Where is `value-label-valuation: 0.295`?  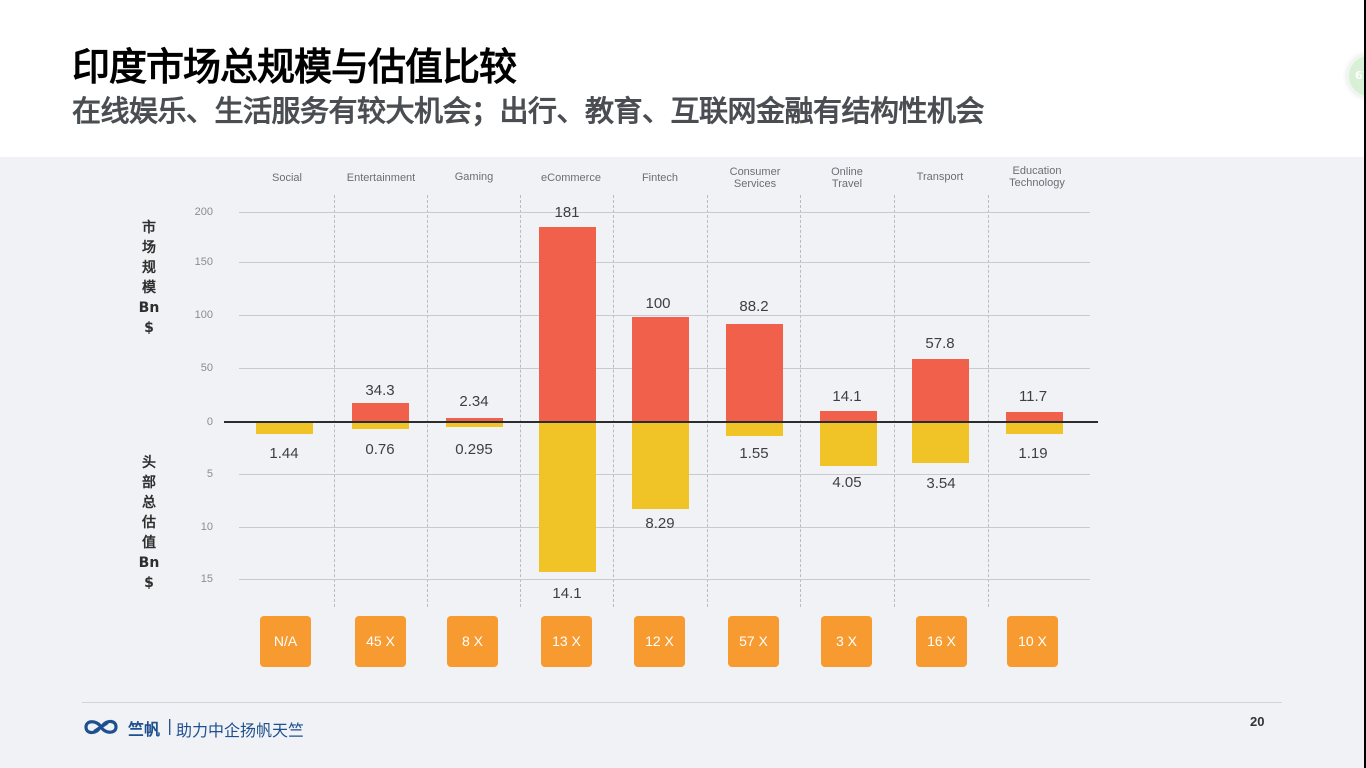
value-label-valuation: 0.295 is located at coordinates (474, 449).